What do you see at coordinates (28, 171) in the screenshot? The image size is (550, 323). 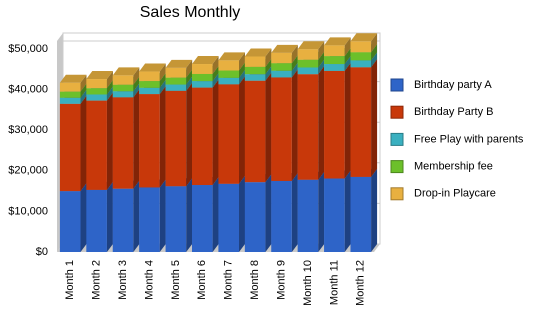 I see `y-tick-label: $20,000` at bounding box center [28, 171].